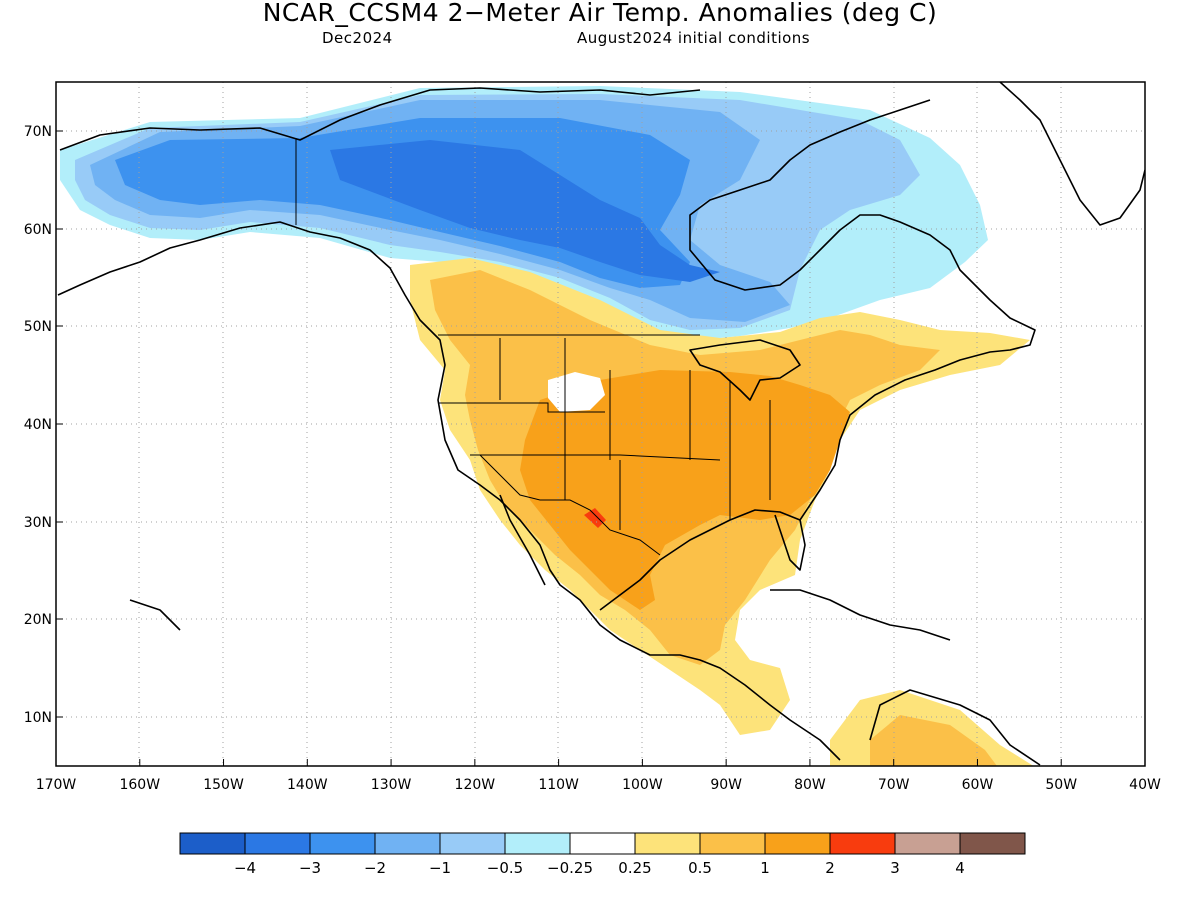 The width and height of the screenshot is (1200, 900). Describe the element at coordinates (38, 718) in the screenshot. I see `lat-tick-label: 10N` at that location.